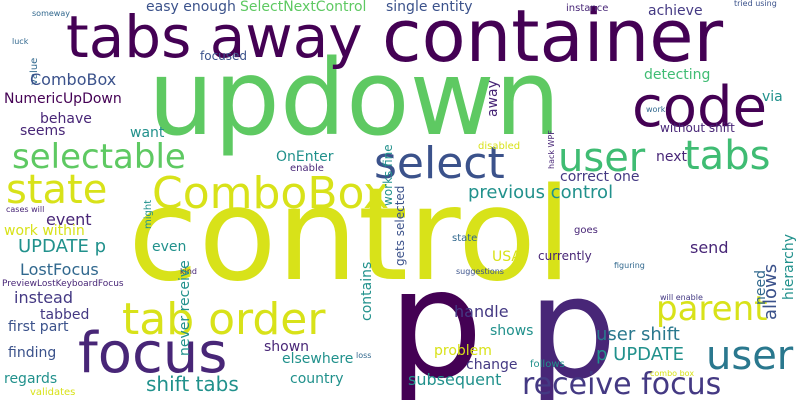 Image resolution: width=800 pixels, height=400 pixels. Describe the element at coordinates (224, 56) in the screenshot. I see `word-focused: focused` at that location.